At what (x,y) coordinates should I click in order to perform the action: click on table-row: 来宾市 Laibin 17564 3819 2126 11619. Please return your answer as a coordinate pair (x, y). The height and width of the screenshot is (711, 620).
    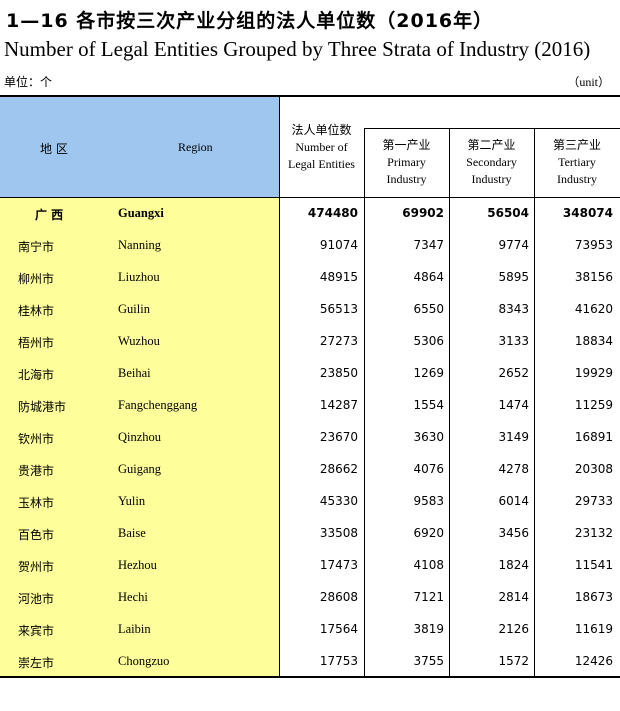
    Looking at the image, I should click on (310, 630).